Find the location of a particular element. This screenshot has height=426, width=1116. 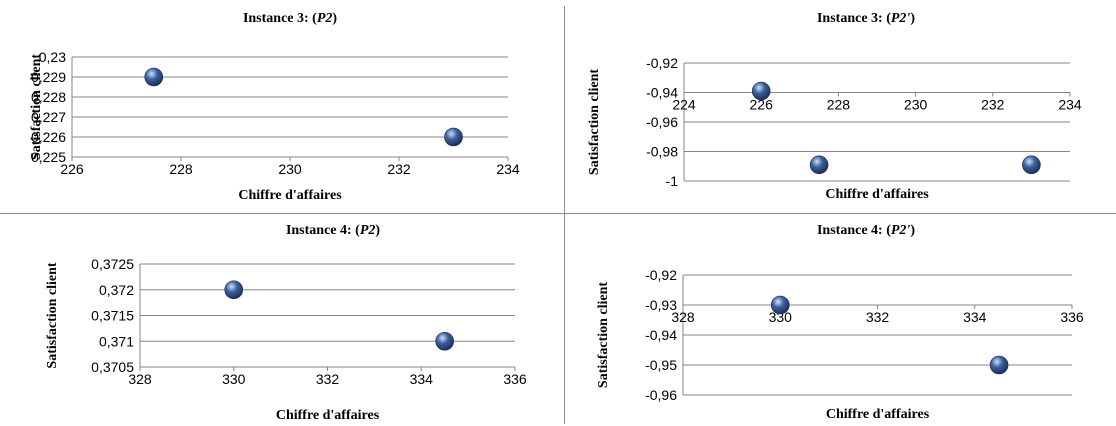

y-tick-label: -0,98 is located at coordinates (662, 152).